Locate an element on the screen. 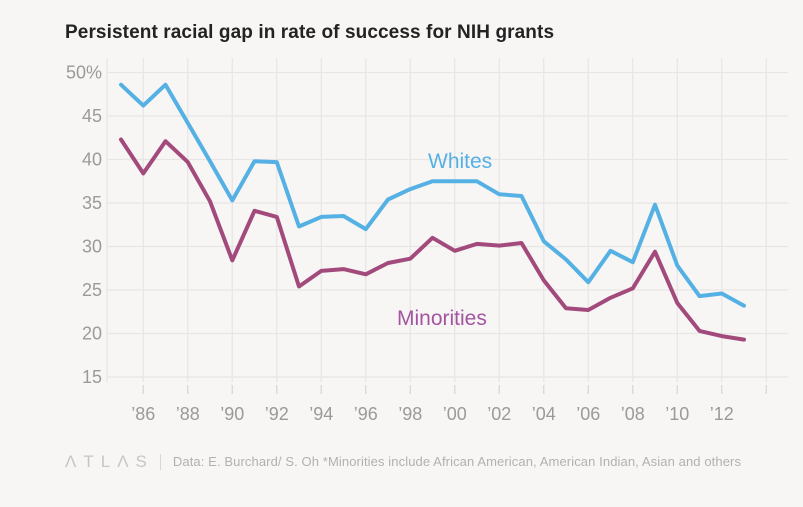 This screenshot has width=803, height=507. x-axis-label: ’02 is located at coordinates (499, 414).